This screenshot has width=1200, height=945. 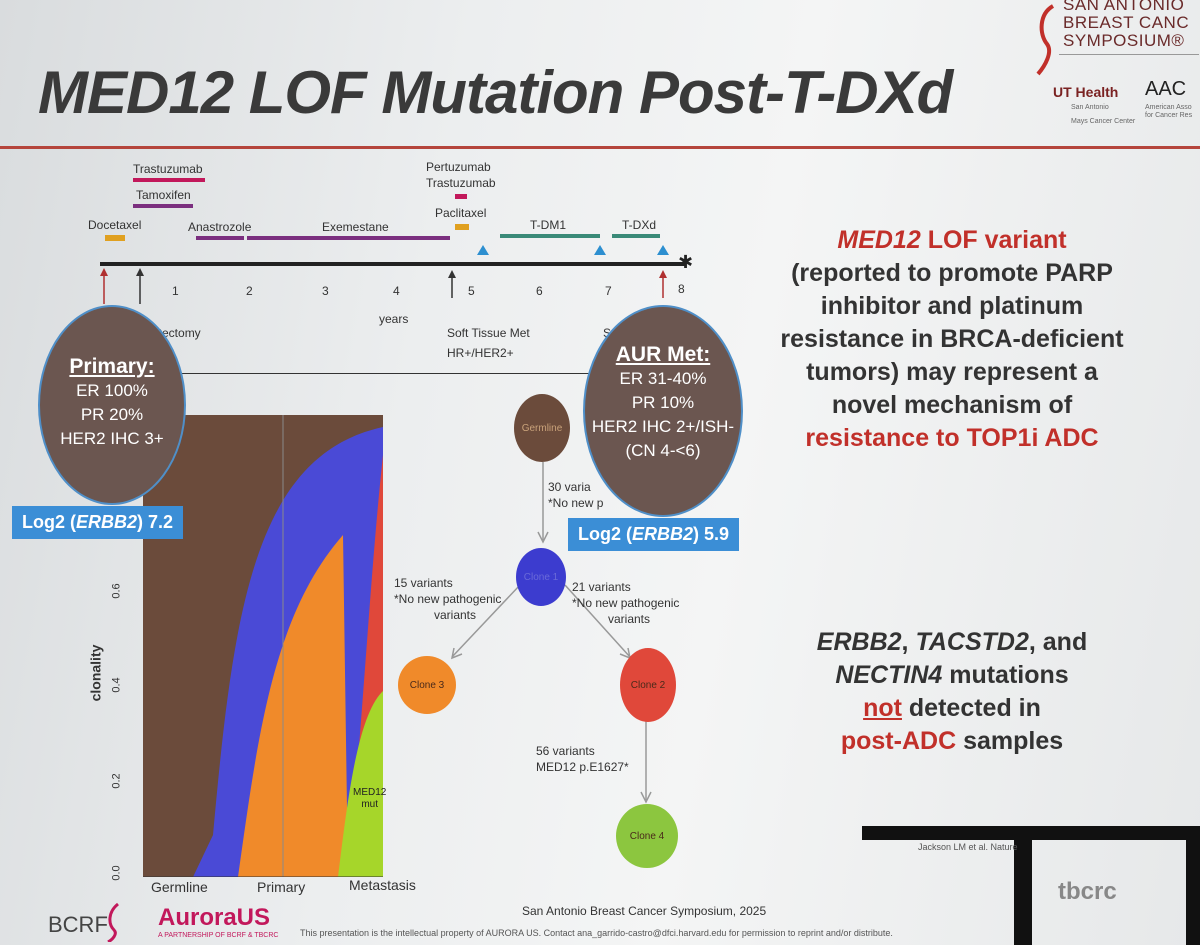 I want to click on aur-log2-box: Log2 (ERBB2) 5.9, so click(x=654, y=534).